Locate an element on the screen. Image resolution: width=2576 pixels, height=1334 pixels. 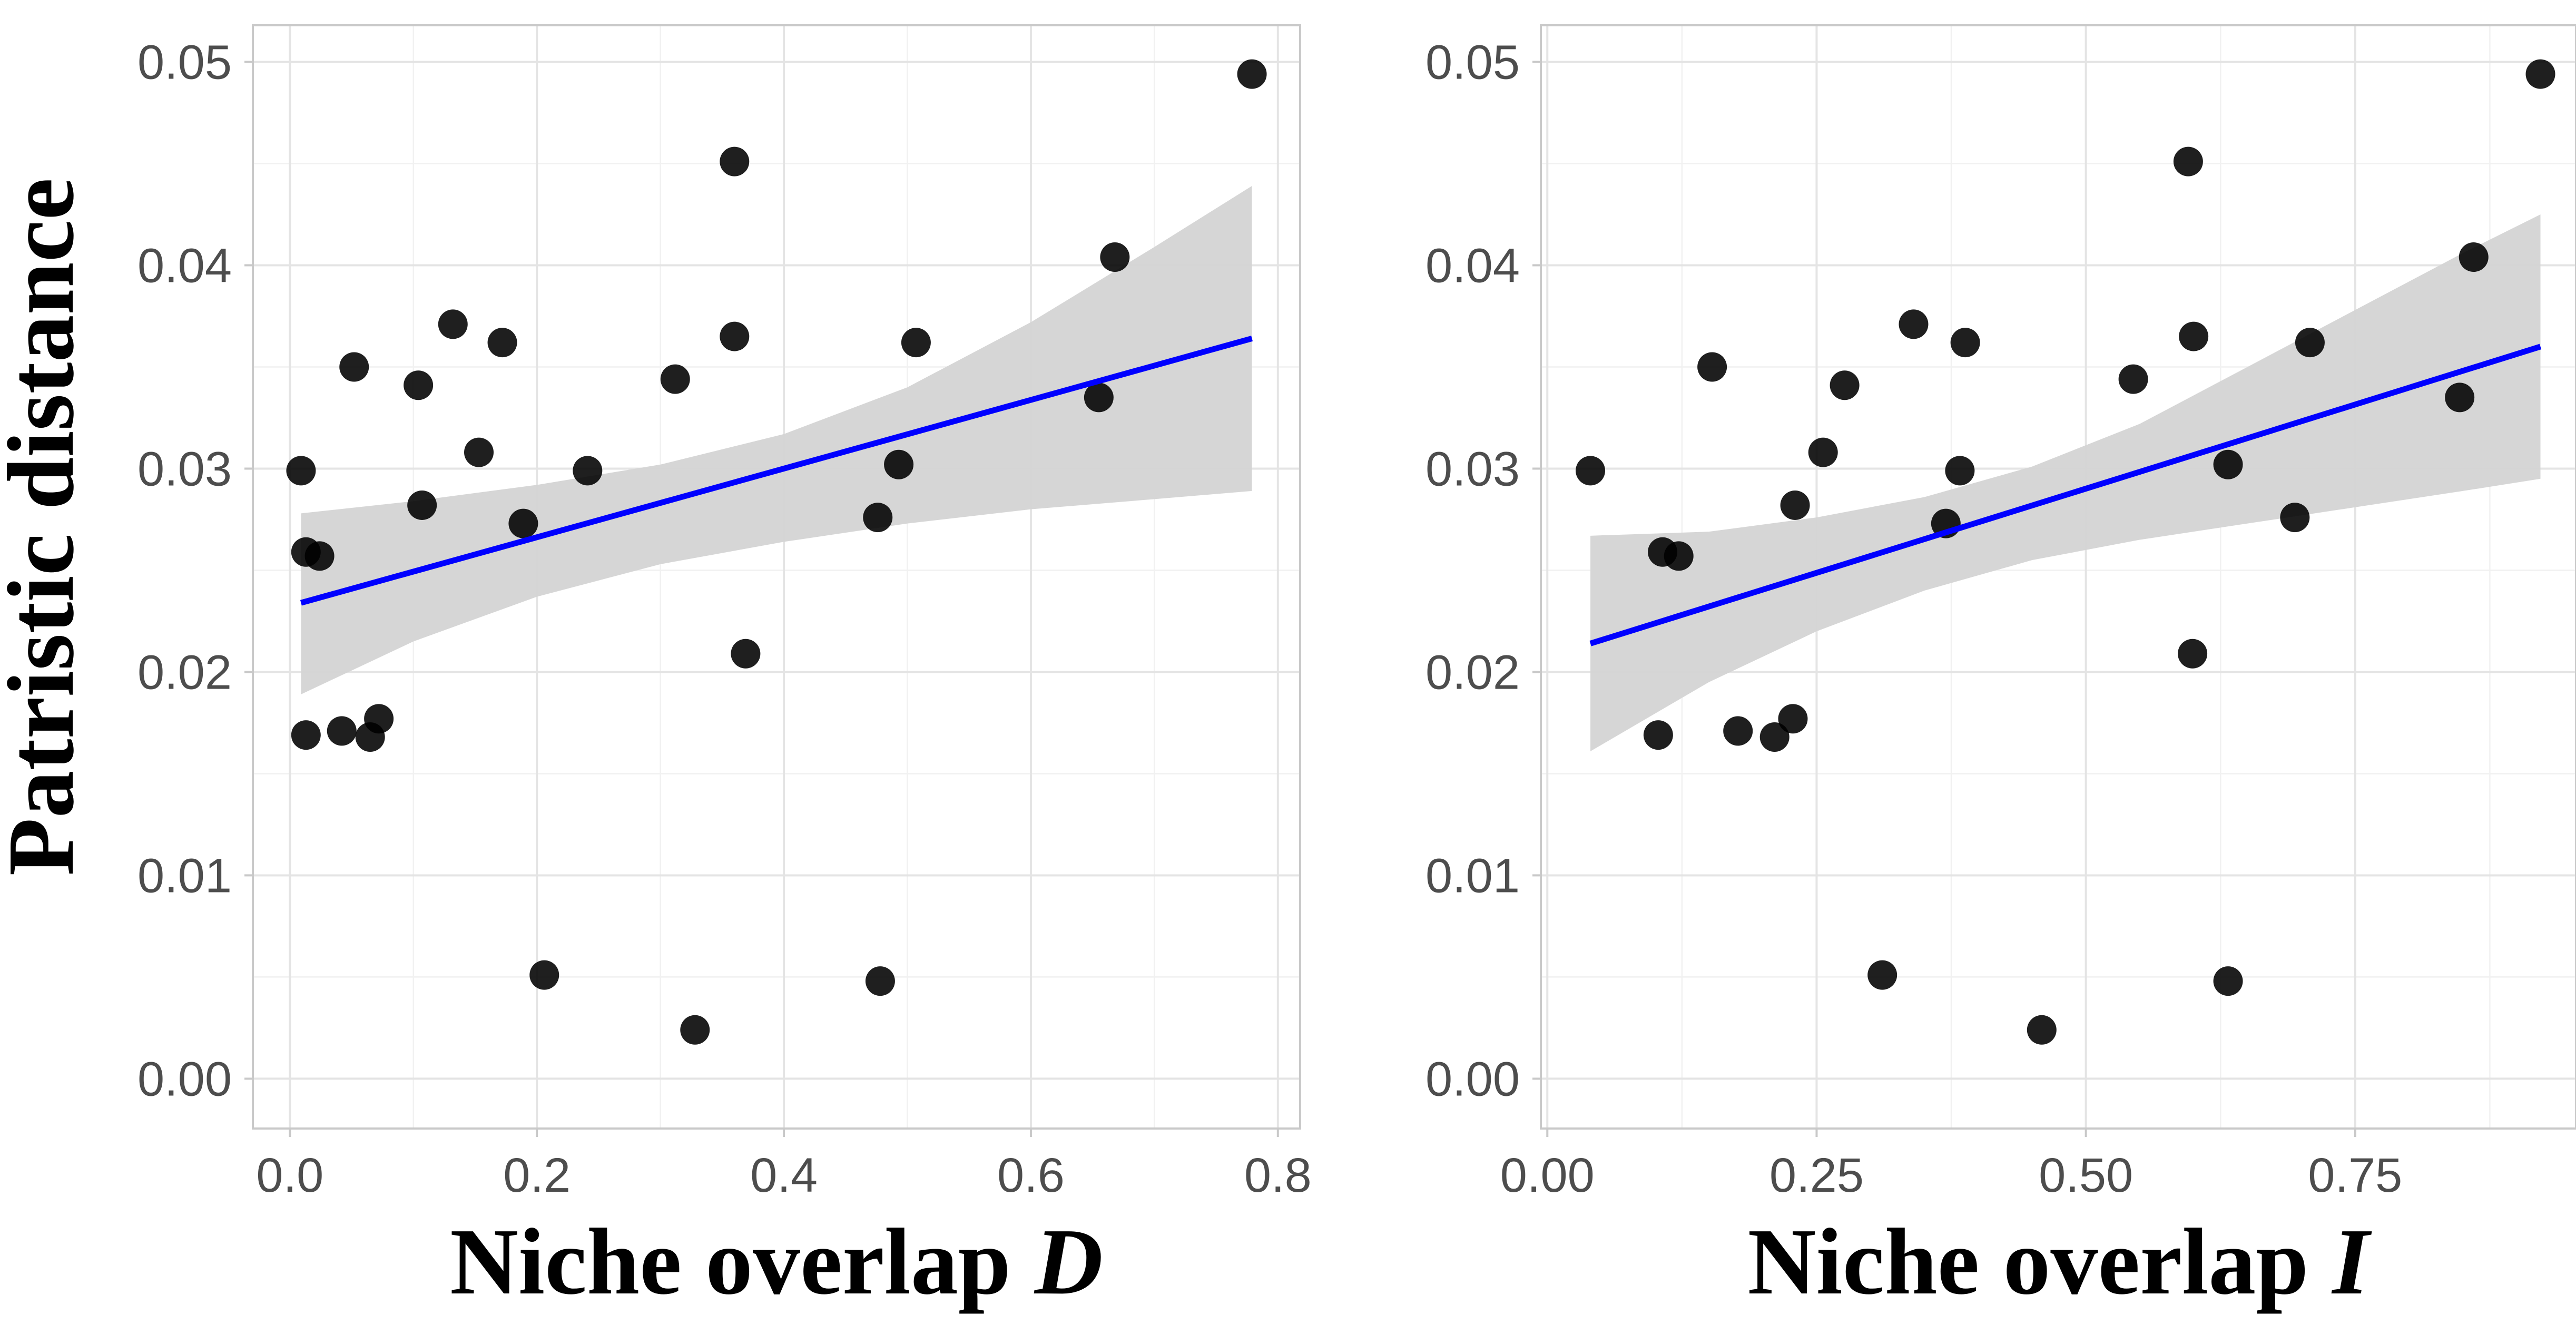
x-axis-title-left: Niche overlap D is located at coordinates (776, 1261).